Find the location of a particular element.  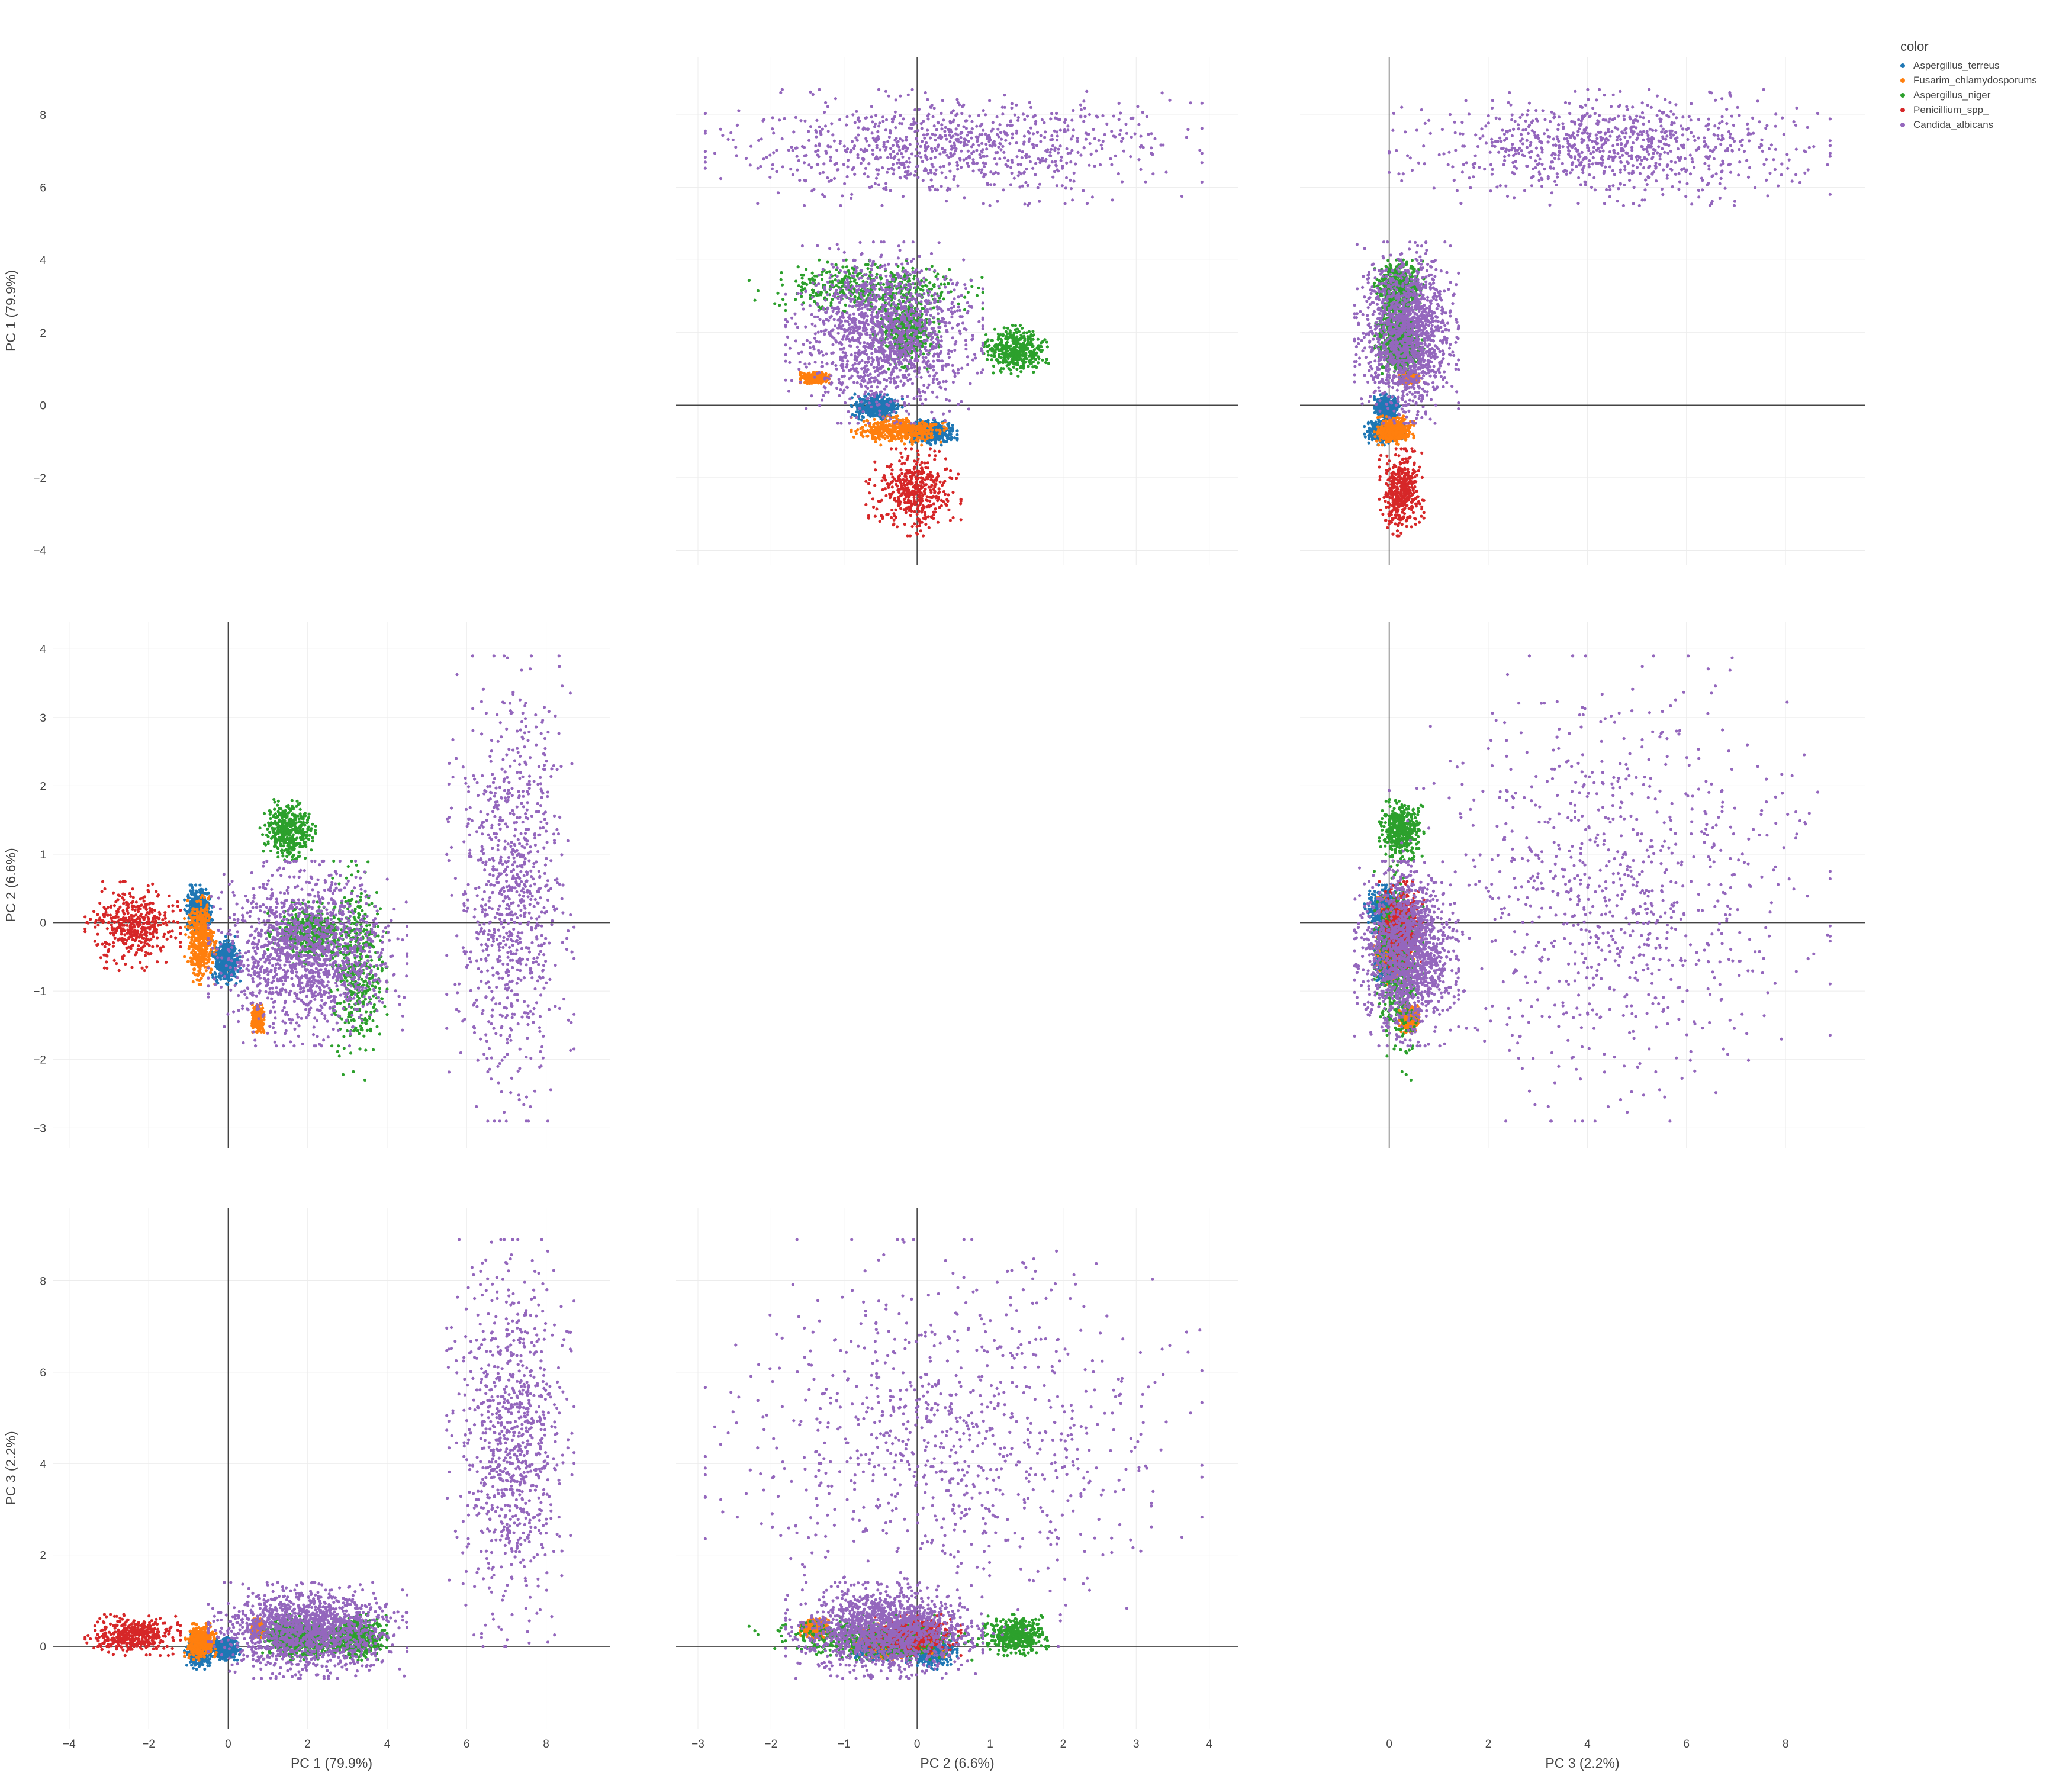

tick-label-y: −2 is located at coordinates (40, 478).